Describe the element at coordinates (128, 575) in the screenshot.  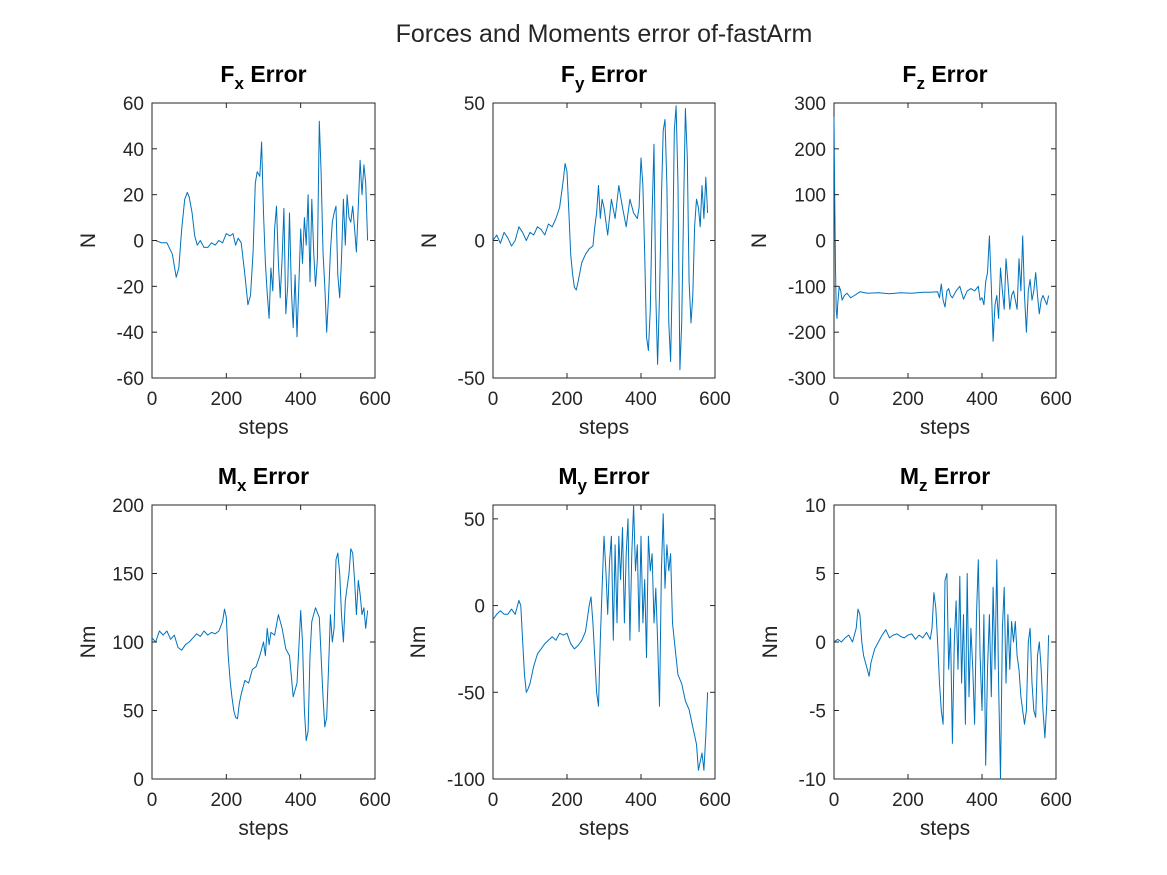
I see `y-tick-label: 150` at that location.